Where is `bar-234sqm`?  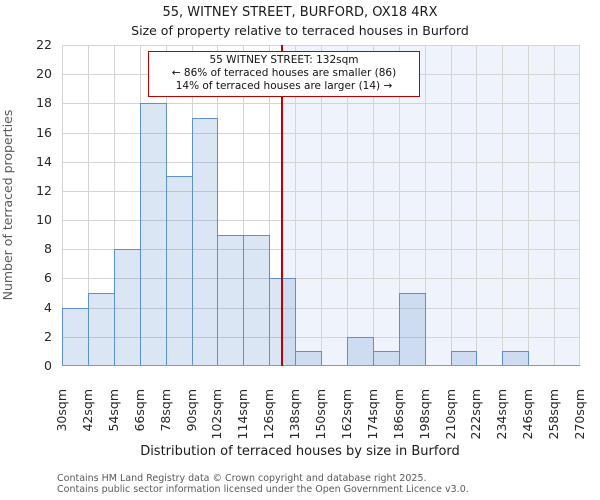
bar-234sqm is located at coordinates (515, 358).